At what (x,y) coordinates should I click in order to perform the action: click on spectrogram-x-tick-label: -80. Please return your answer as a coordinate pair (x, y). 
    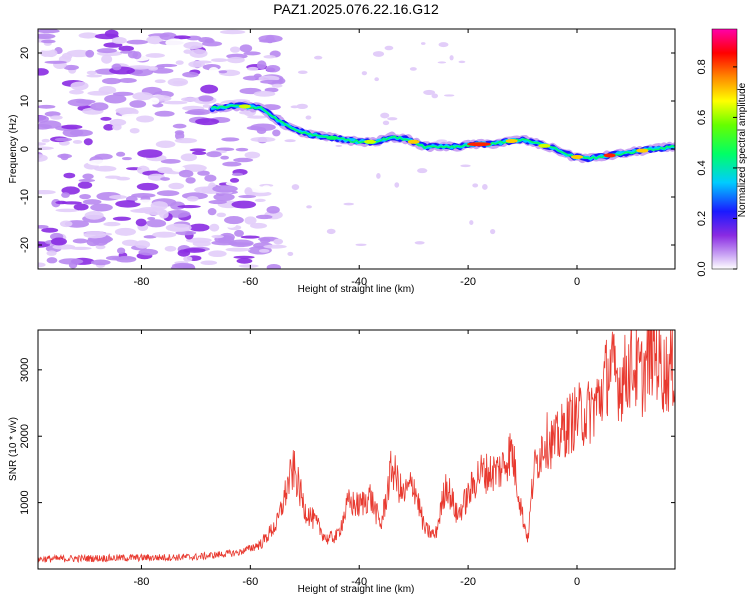
    Looking at the image, I should click on (141, 282).